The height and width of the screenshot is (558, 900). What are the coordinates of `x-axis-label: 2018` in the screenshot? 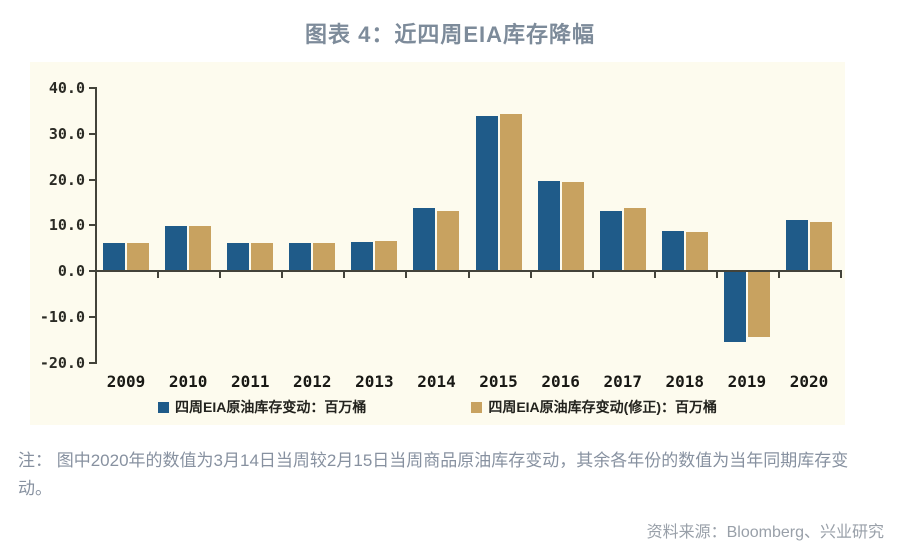 It's located at (685, 381).